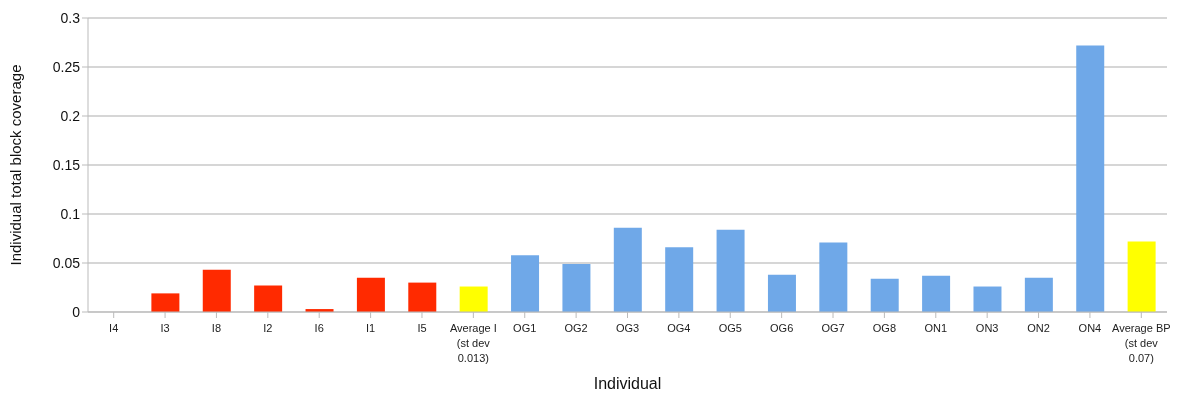 Image resolution: width=1183 pixels, height=403 pixels. I want to click on y-tick-label: 0.1, so click(70, 213).